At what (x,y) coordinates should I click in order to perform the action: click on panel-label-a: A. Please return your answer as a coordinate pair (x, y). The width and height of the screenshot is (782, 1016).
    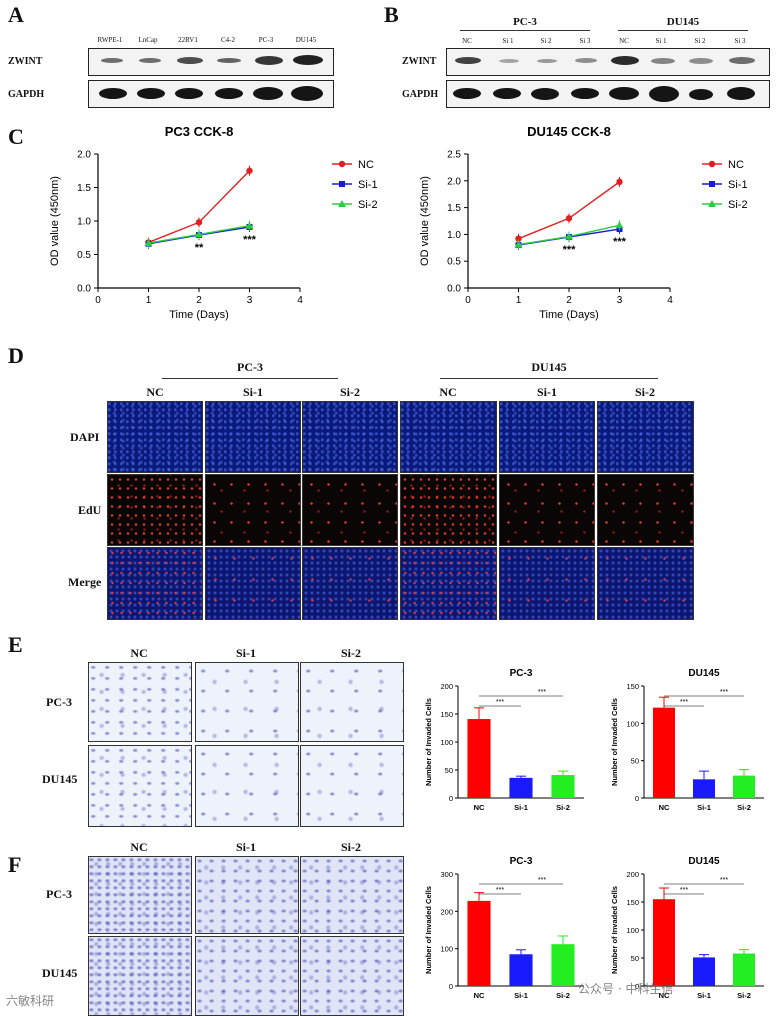
    Looking at the image, I should click on (16, 14).